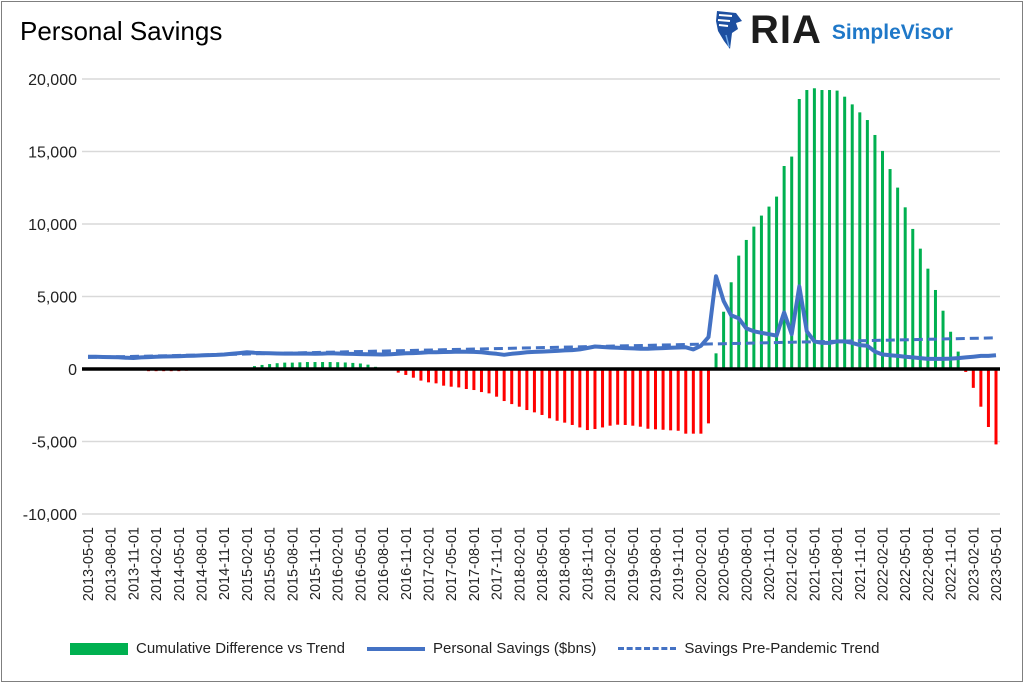  I want to click on legend-swatch-line, so click(395, 648).